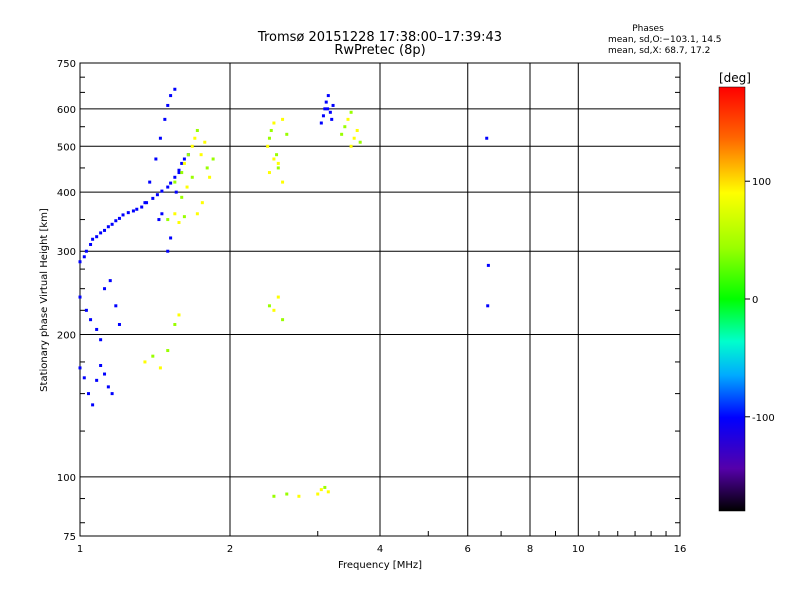 This screenshot has width=800, height=600. Describe the element at coordinates (69, 537) in the screenshot. I see `y-tick-label: 75` at that location.